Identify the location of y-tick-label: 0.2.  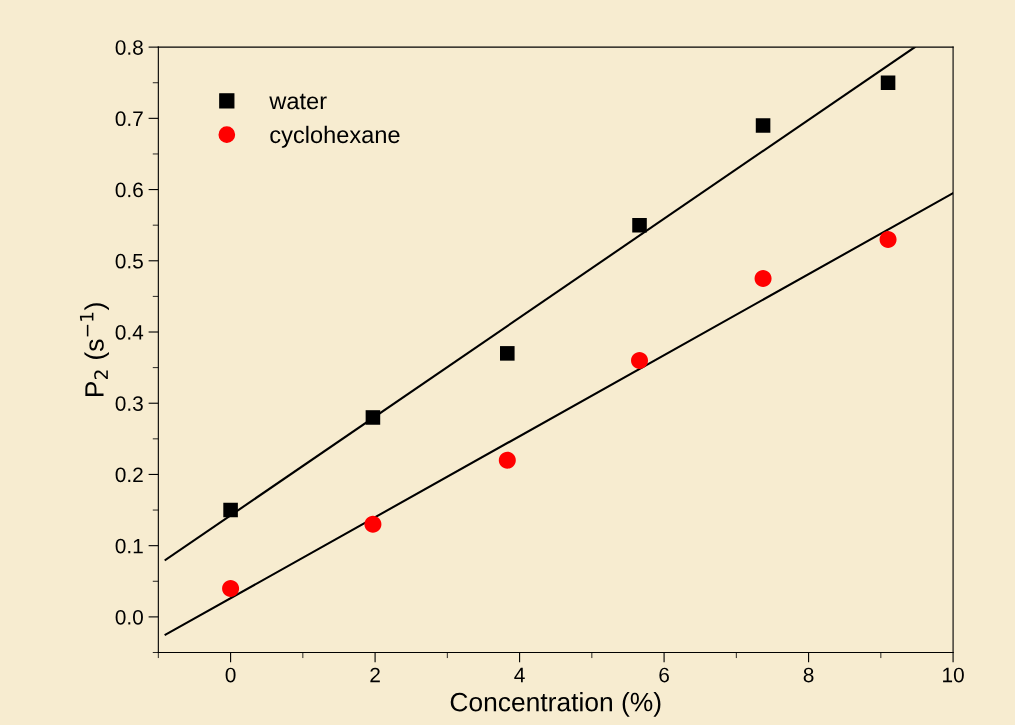
(129, 475).